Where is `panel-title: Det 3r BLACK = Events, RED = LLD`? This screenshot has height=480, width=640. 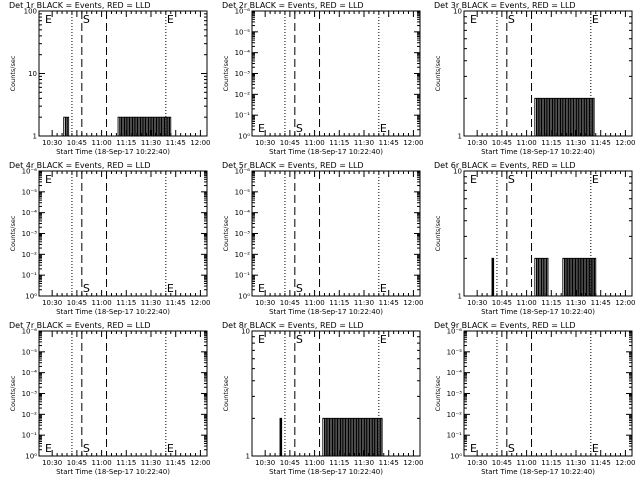
panel-title: Det 3r BLACK = Events, RED = LLD is located at coordinates (505, 5).